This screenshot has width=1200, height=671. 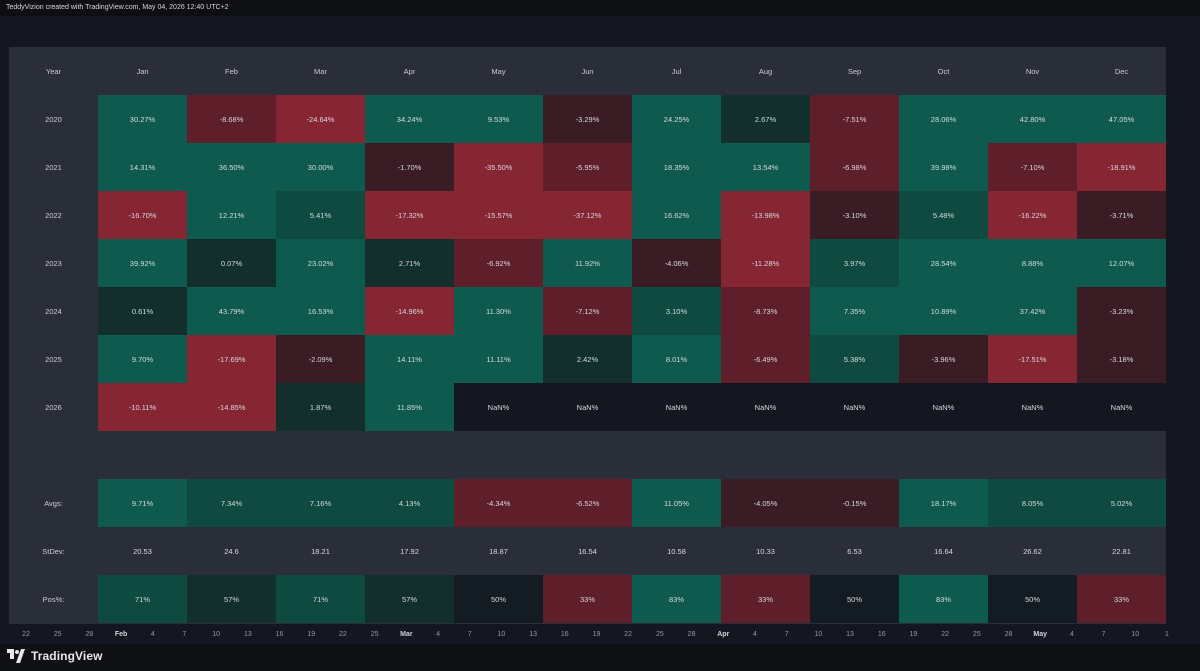 I want to click on return-cell: 18.35%, so click(x=676, y=167).